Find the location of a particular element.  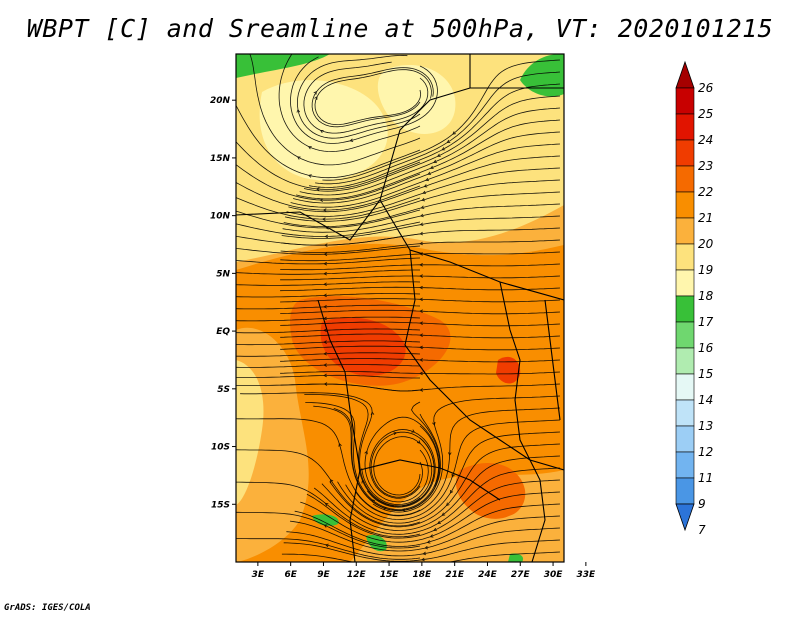

field-band-17-south2 is located at coordinates (376, 543).